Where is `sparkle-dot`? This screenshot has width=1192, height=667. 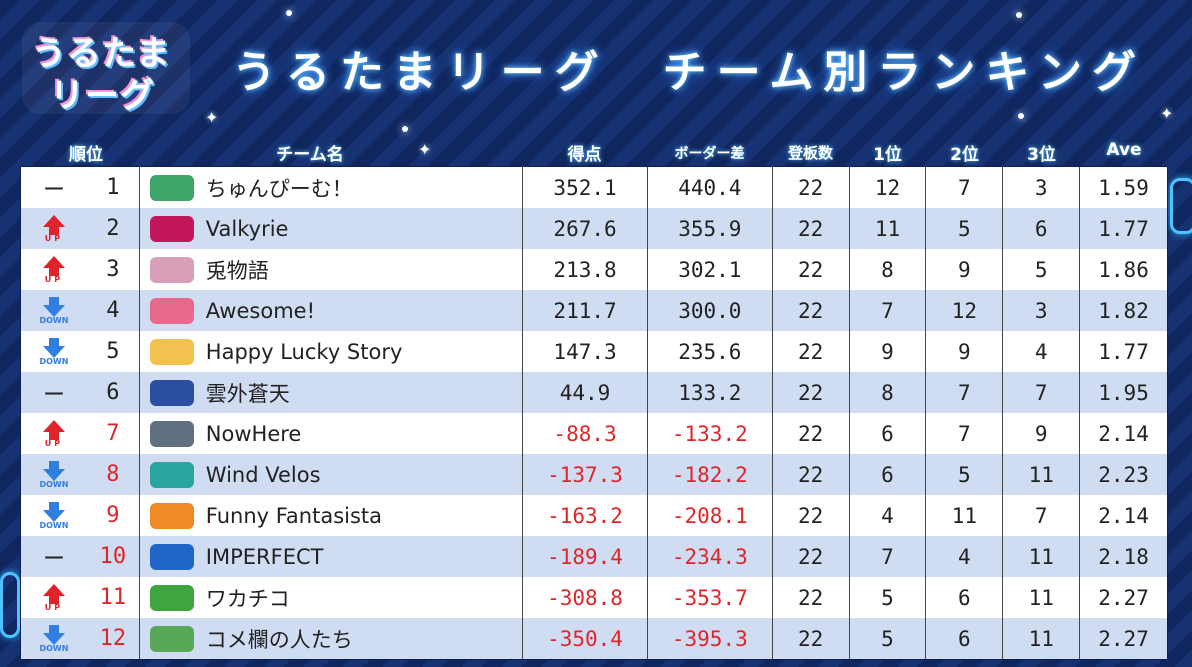
sparkle-dot is located at coordinates (289, 13).